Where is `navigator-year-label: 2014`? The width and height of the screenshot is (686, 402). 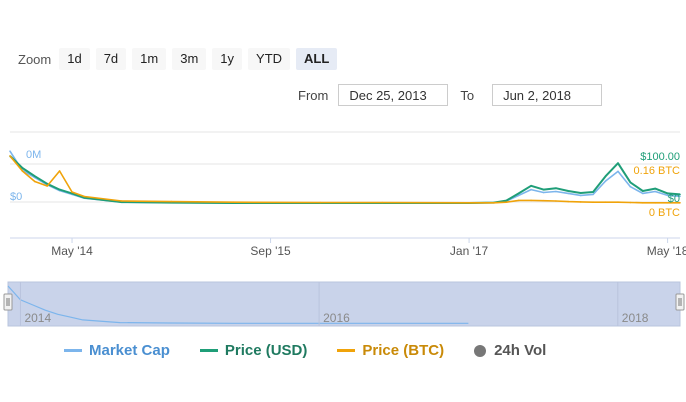
navigator-year-label: 2014 is located at coordinates (37, 318).